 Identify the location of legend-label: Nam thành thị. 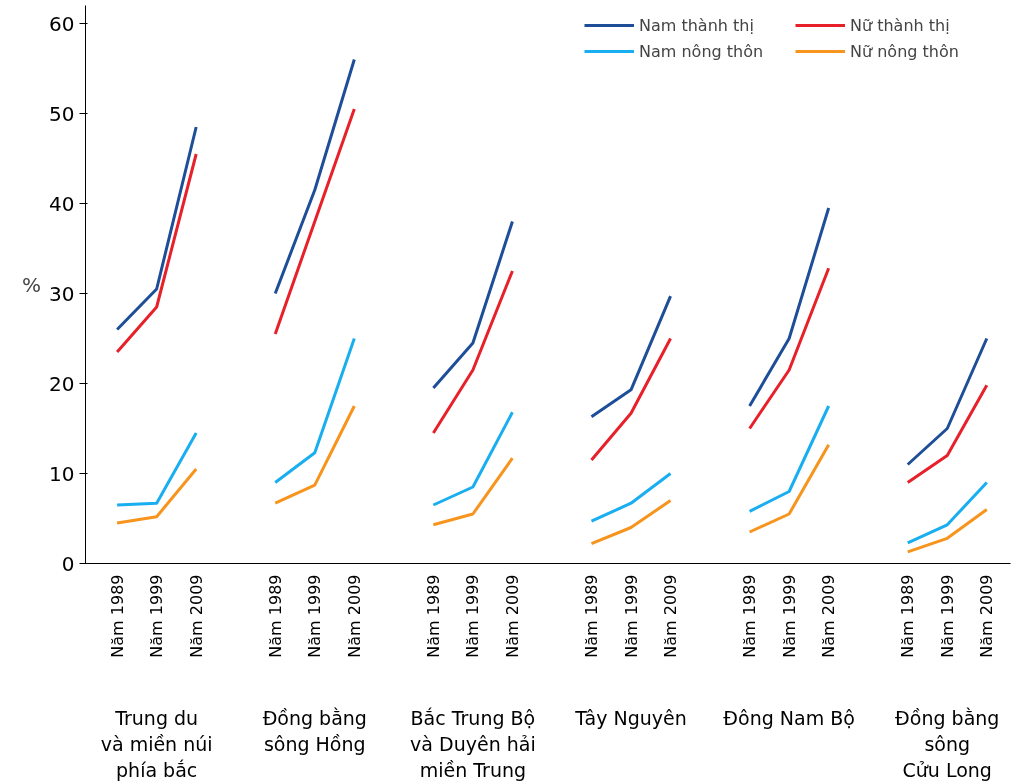
(697, 25).